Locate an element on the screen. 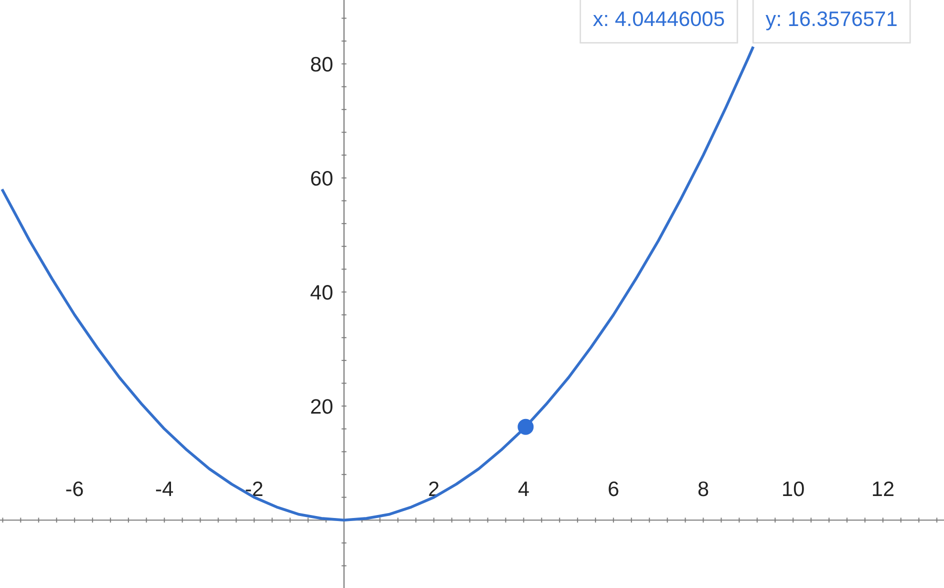  x-tick-label: -4 is located at coordinates (165, 489).